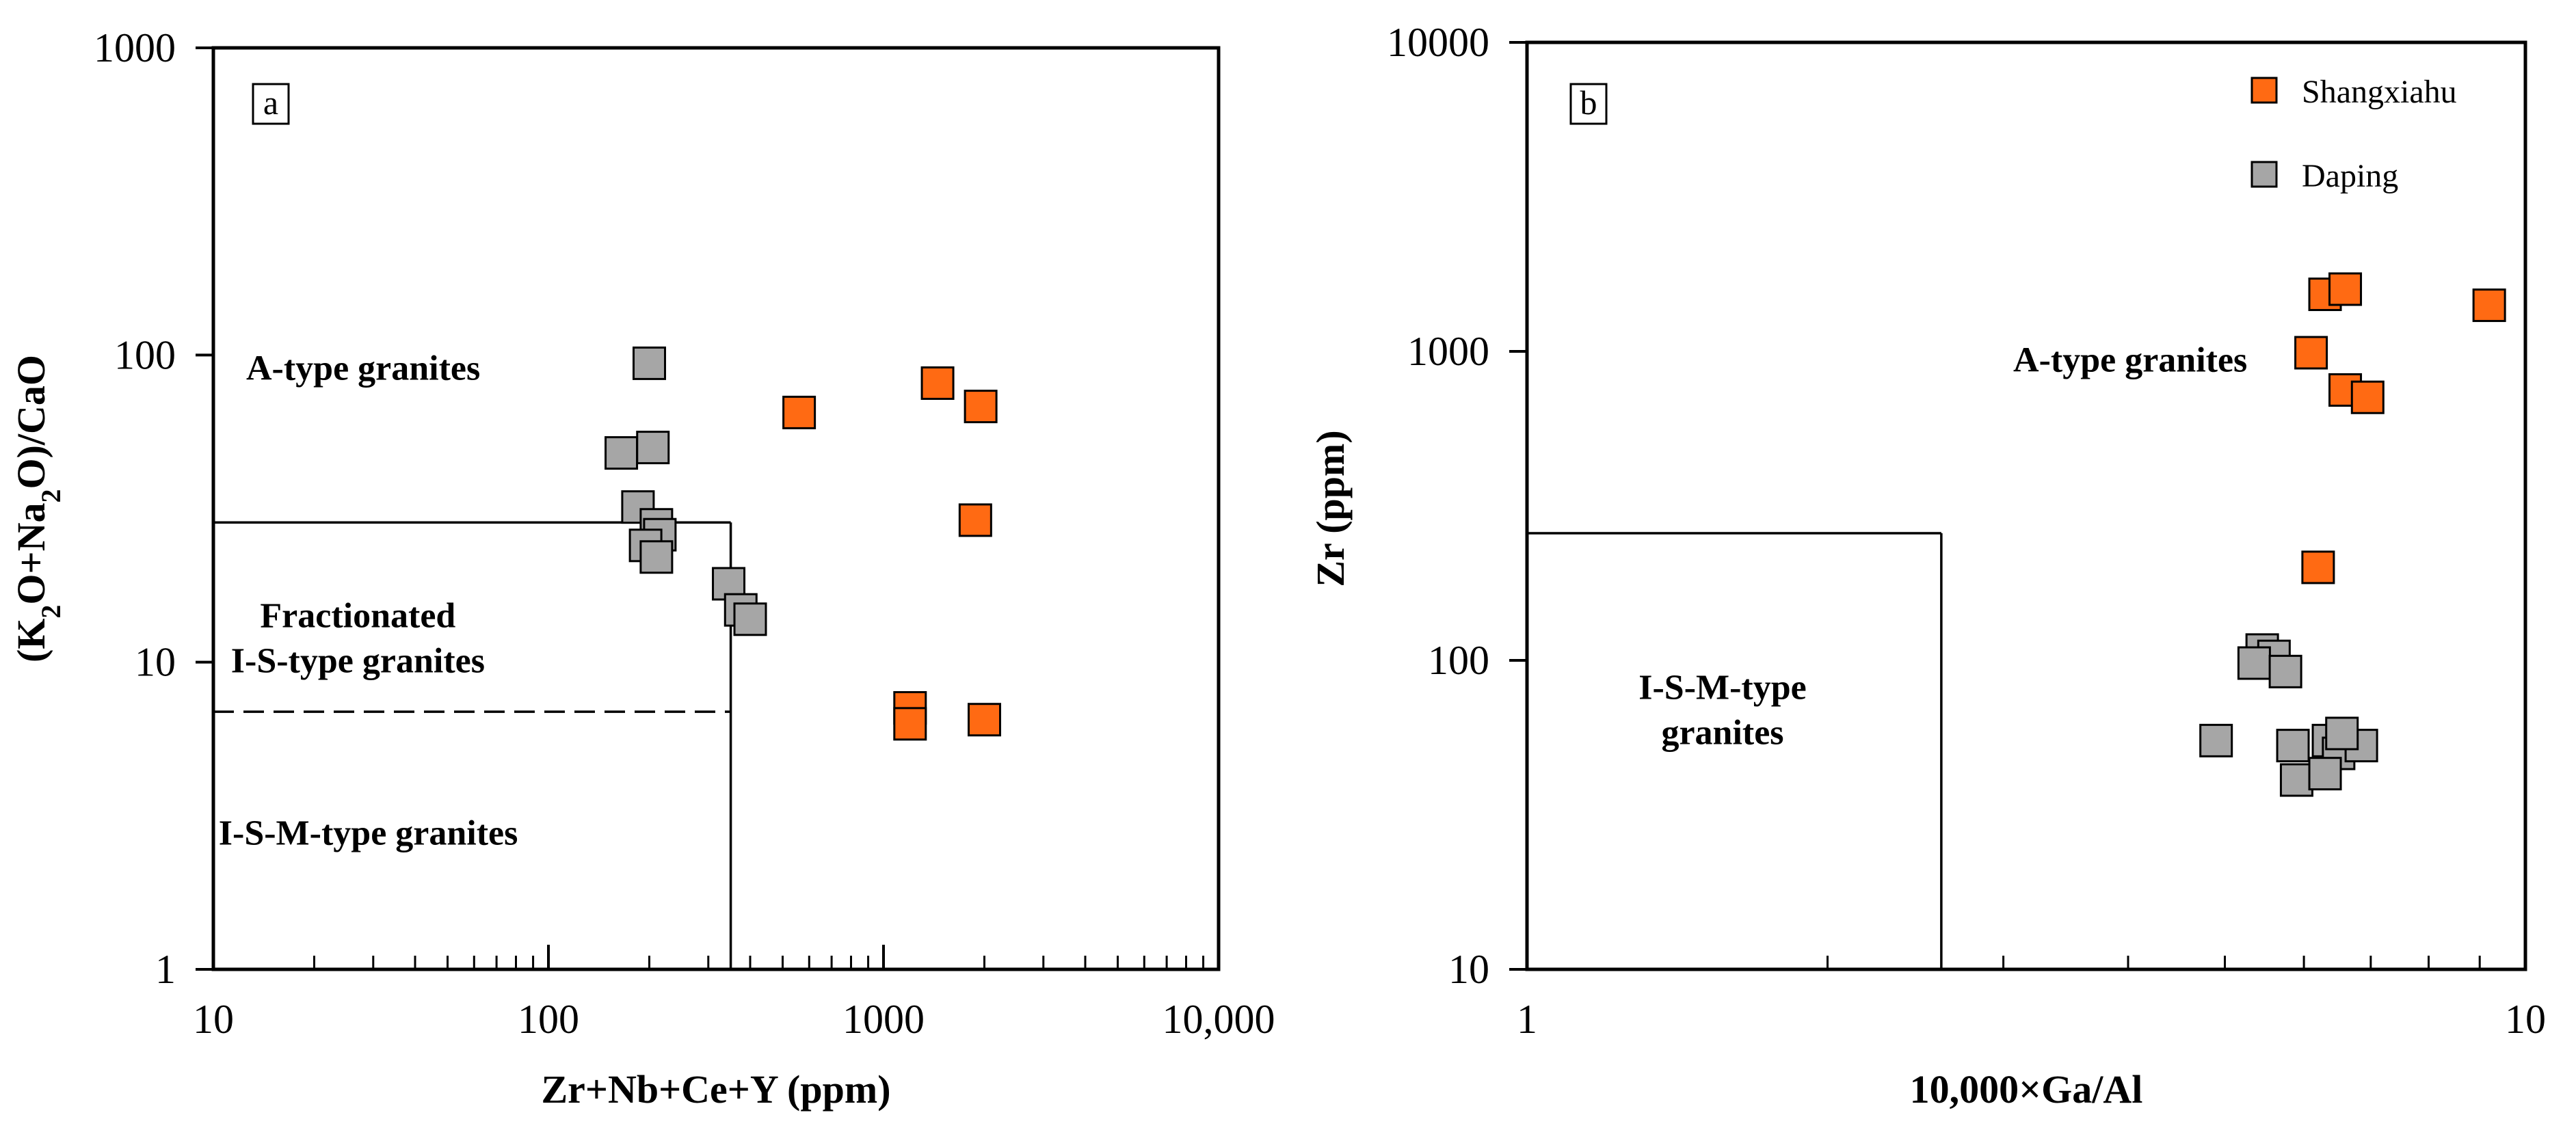 The image size is (2576, 1130). What do you see at coordinates (165, 969) in the screenshot?
I see `y-tick-label: 1` at bounding box center [165, 969].